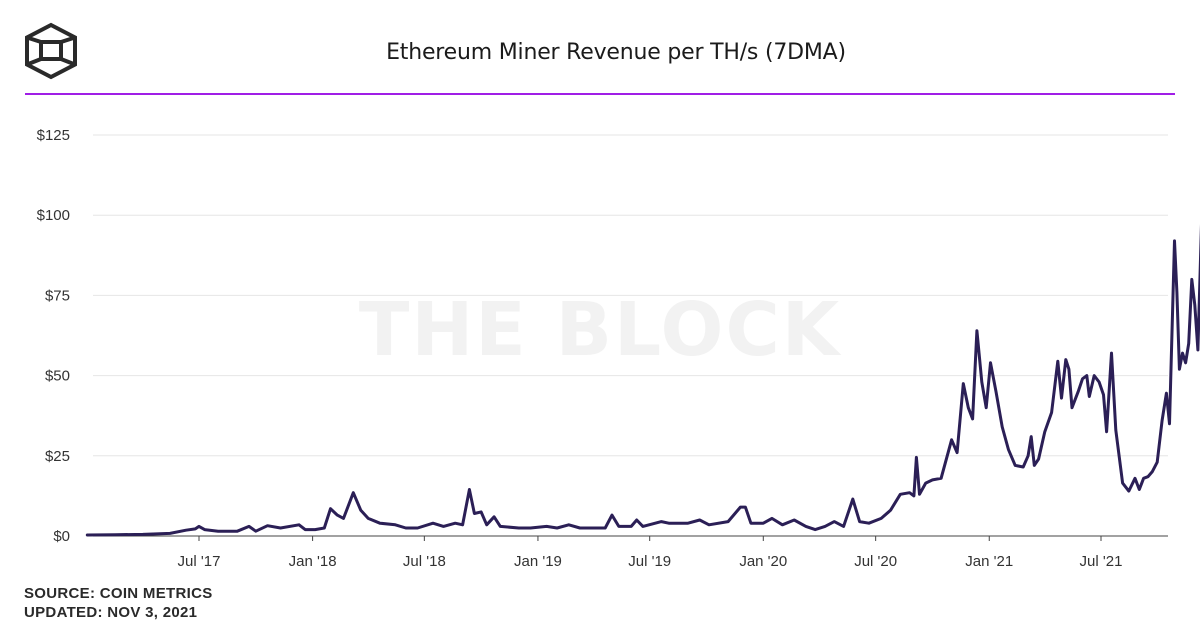 This screenshot has width=1200, height=630. I want to click on x-tick-label: Jul '18, so click(424, 561).